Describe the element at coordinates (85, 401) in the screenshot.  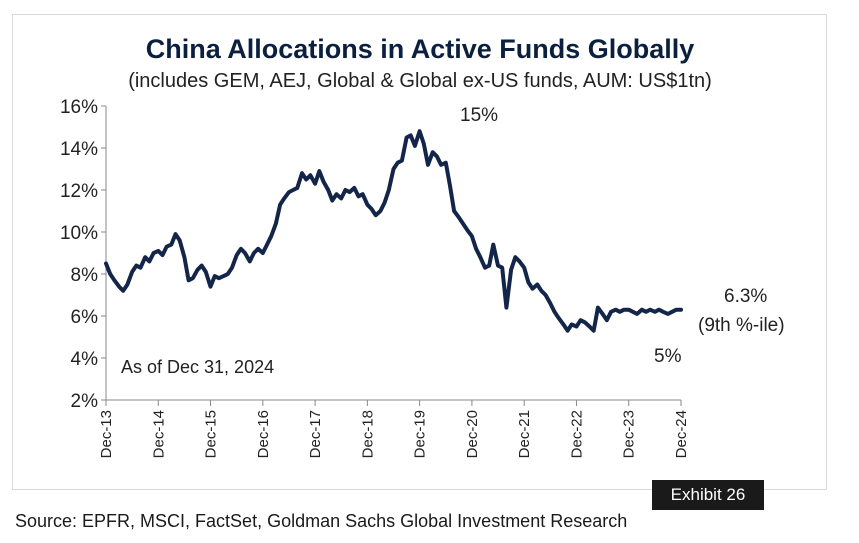
I see `y-tick-label: 2%` at that location.